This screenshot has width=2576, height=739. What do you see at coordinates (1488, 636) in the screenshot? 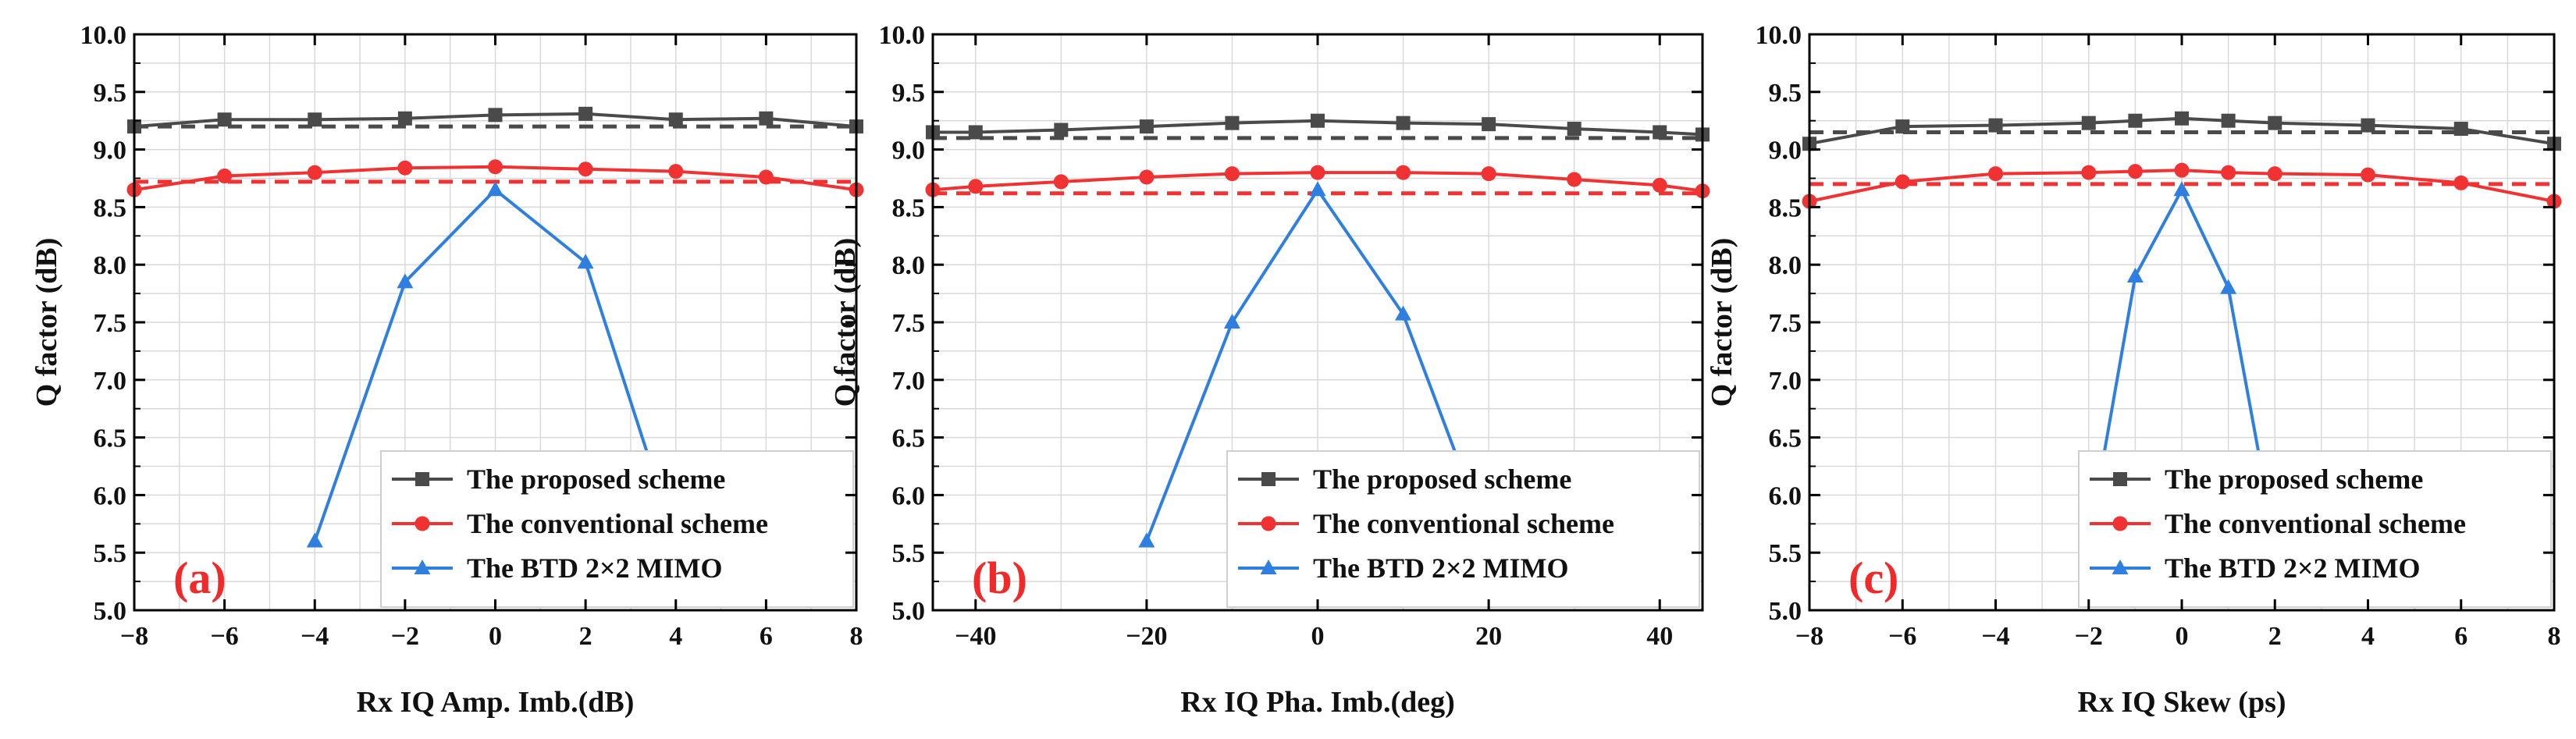
I see `x-tick-label: 20` at bounding box center [1488, 636].